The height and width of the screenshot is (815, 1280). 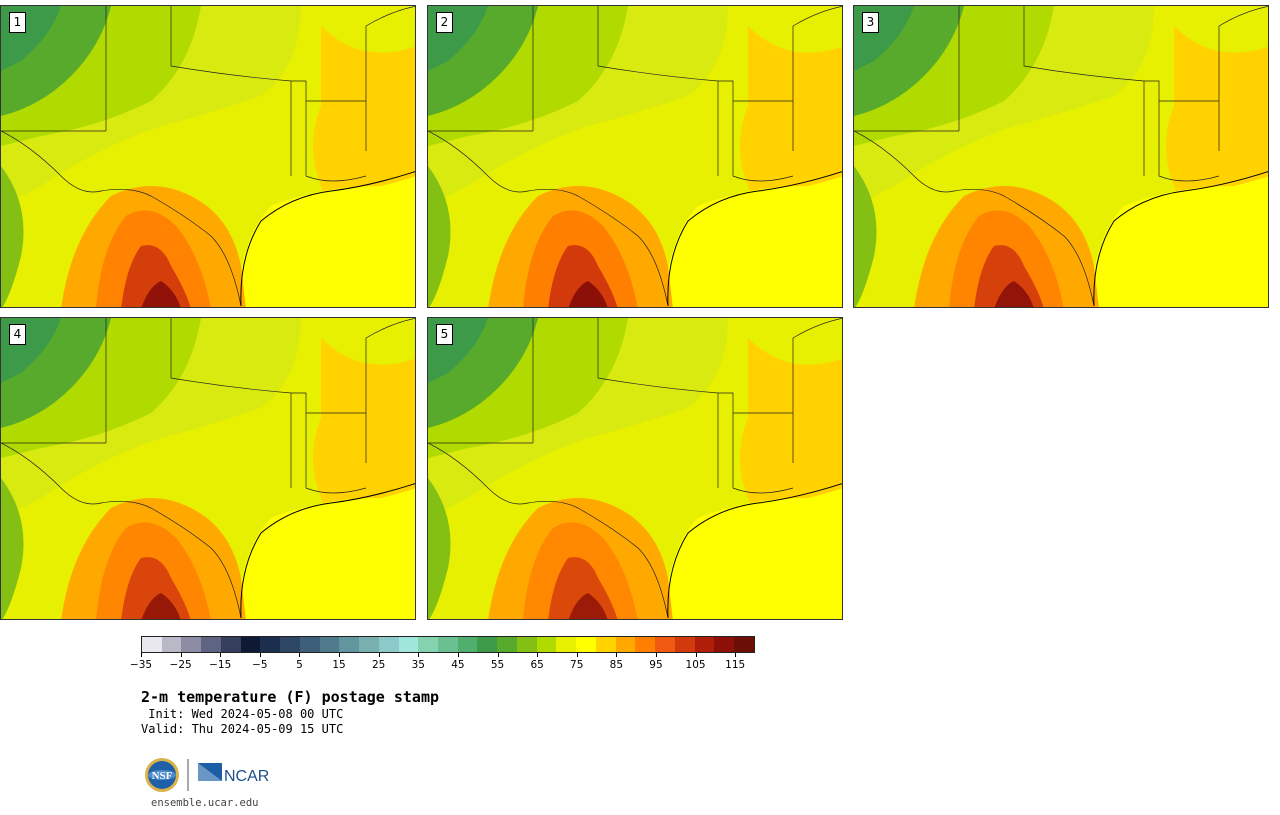 I want to click on svg-text: NCAR, so click(x=246, y=776).